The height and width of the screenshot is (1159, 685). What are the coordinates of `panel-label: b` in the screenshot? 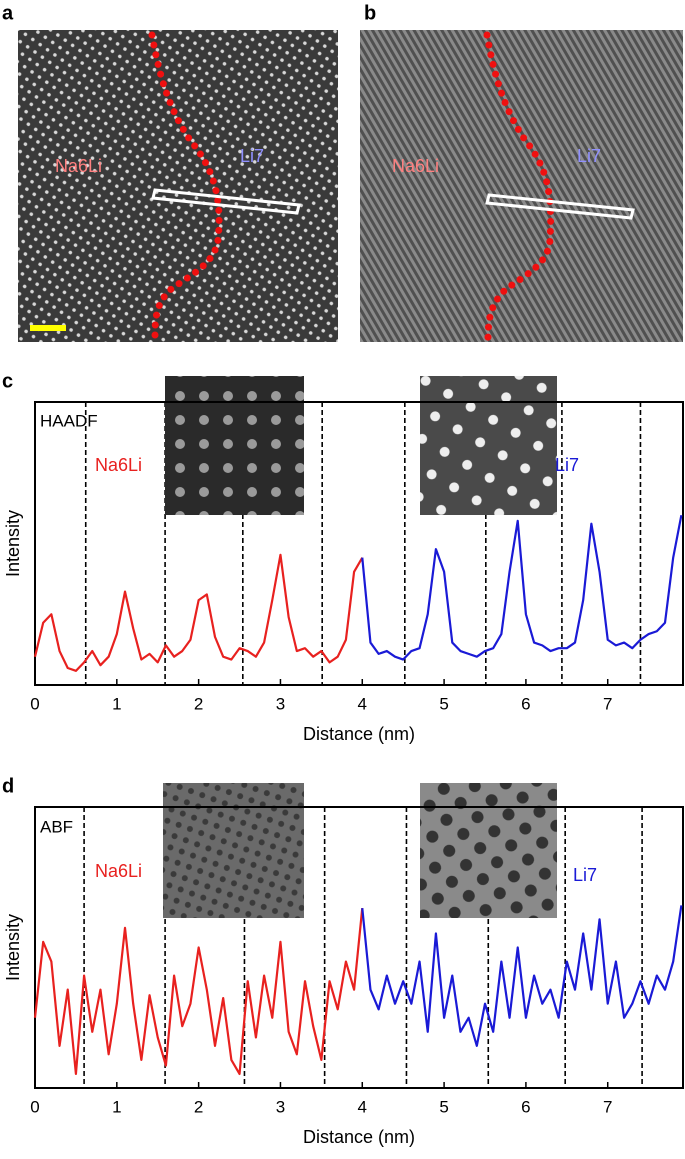 It's located at (370, 13).